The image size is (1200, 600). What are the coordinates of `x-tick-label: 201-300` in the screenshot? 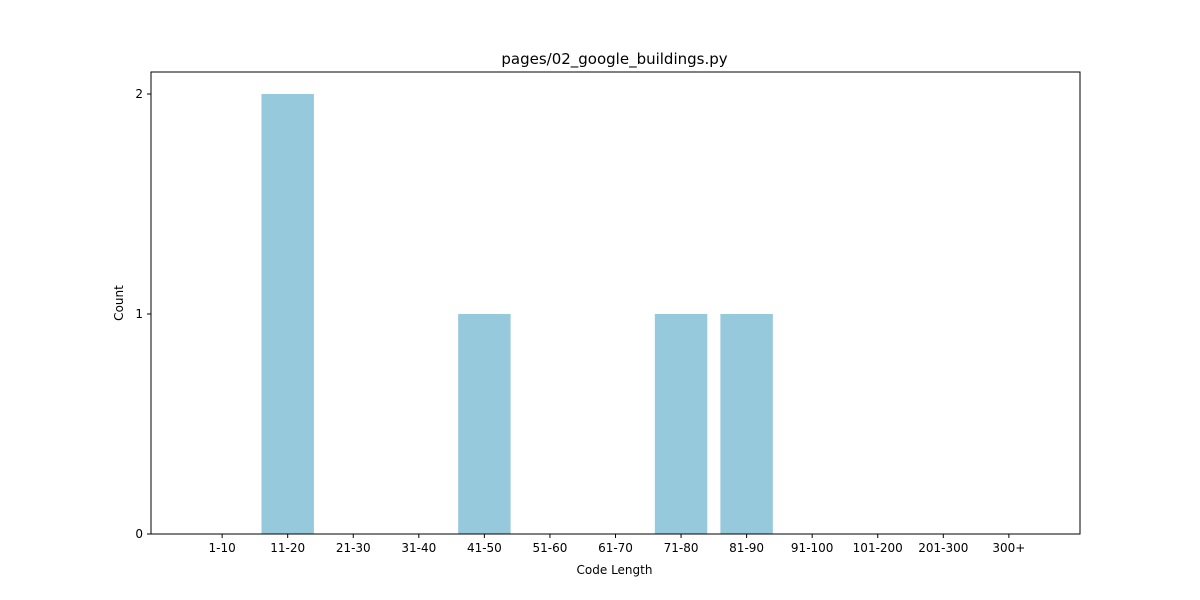 It's located at (943, 548).